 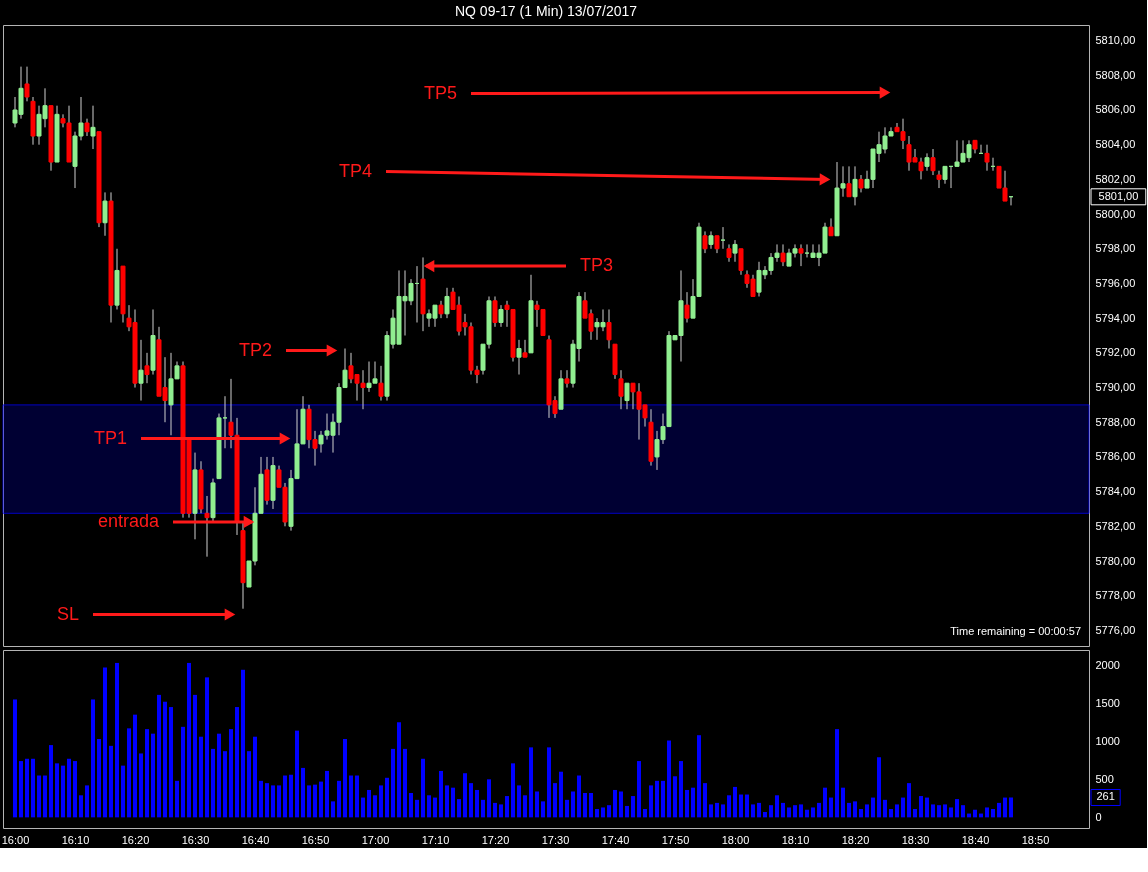 I want to click on x-tick-label: 17:50, so click(x=675, y=839).